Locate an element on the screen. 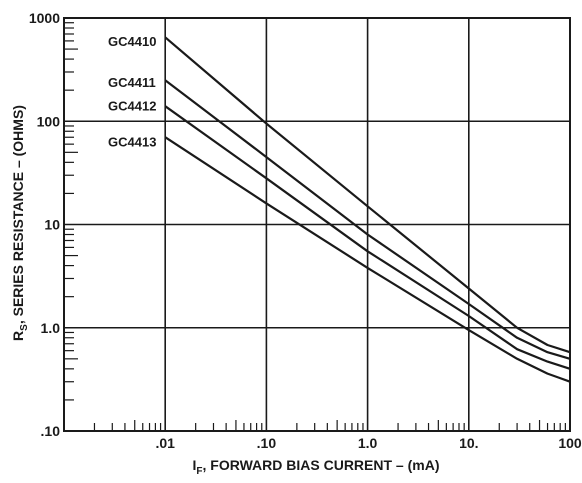 The image size is (582, 483). series-label-gc4413: GC4413 is located at coordinates (132, 141).